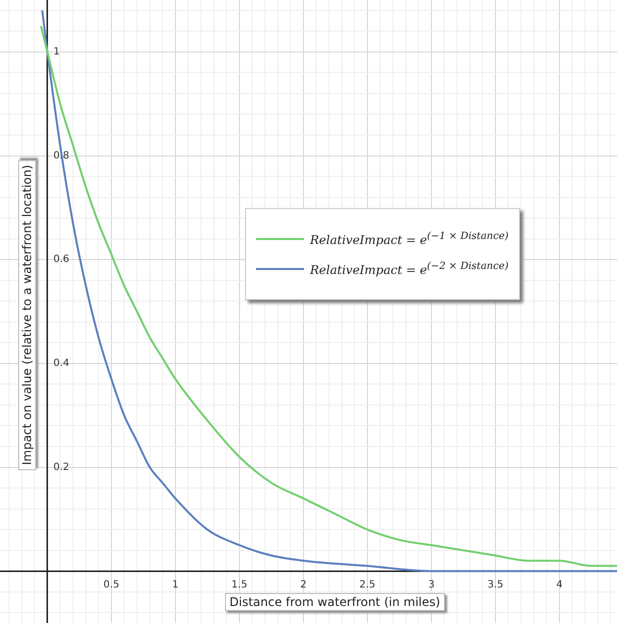 The image size is (617, 623). Describe the element at coordinates (61, 260) in the screenshot. I see `y-tick-label: 0.6` at that location.